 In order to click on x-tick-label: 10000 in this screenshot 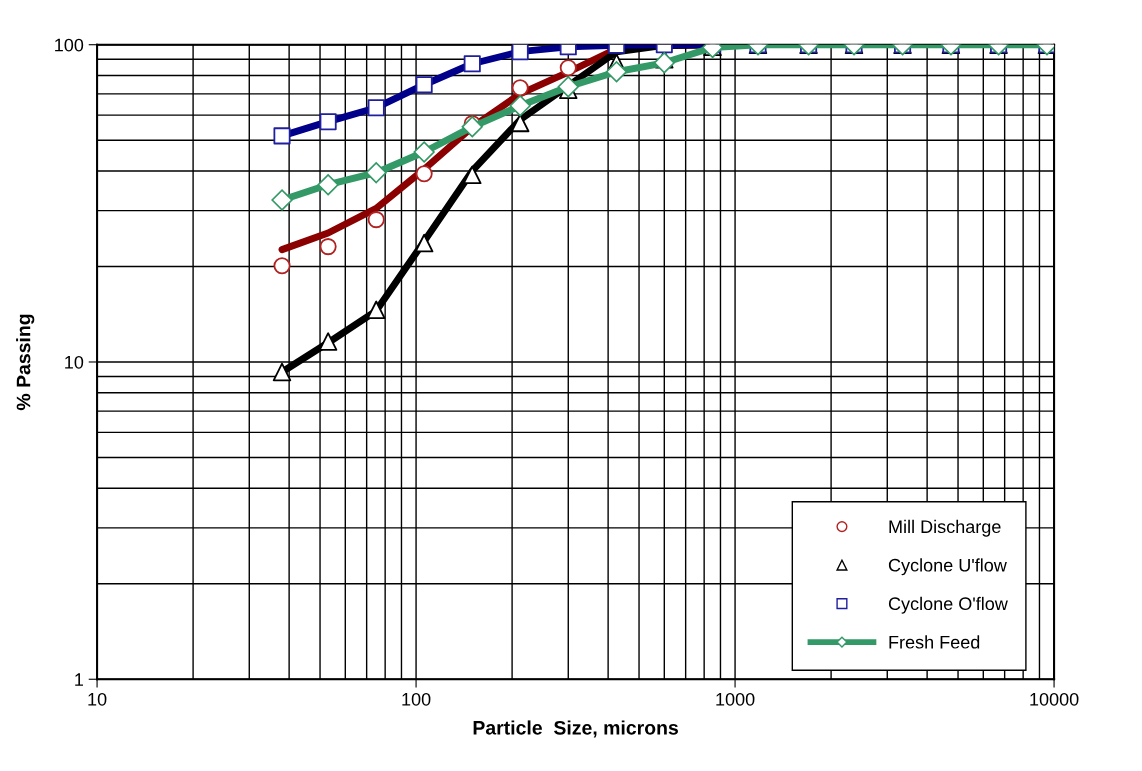, I will do `click(1054, 699)`.